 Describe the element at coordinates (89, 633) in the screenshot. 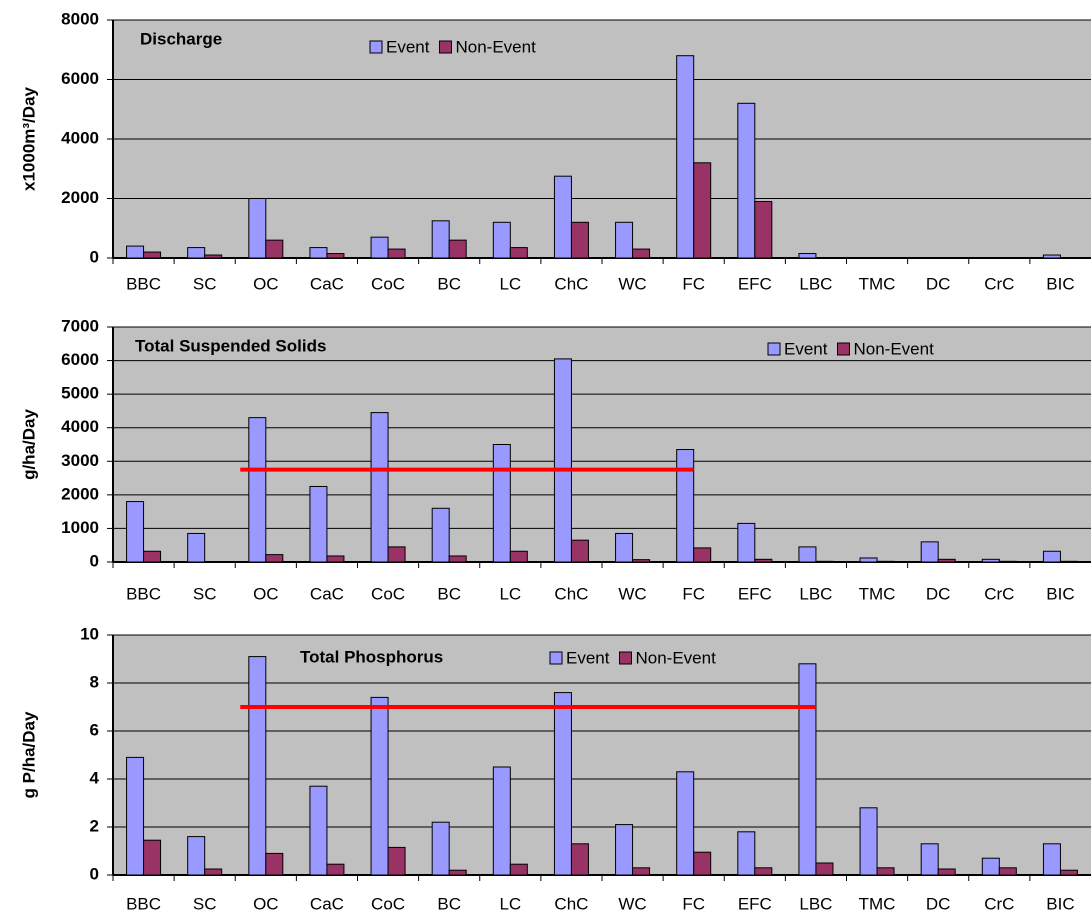

I see `y-tick-label: 10` at that location.